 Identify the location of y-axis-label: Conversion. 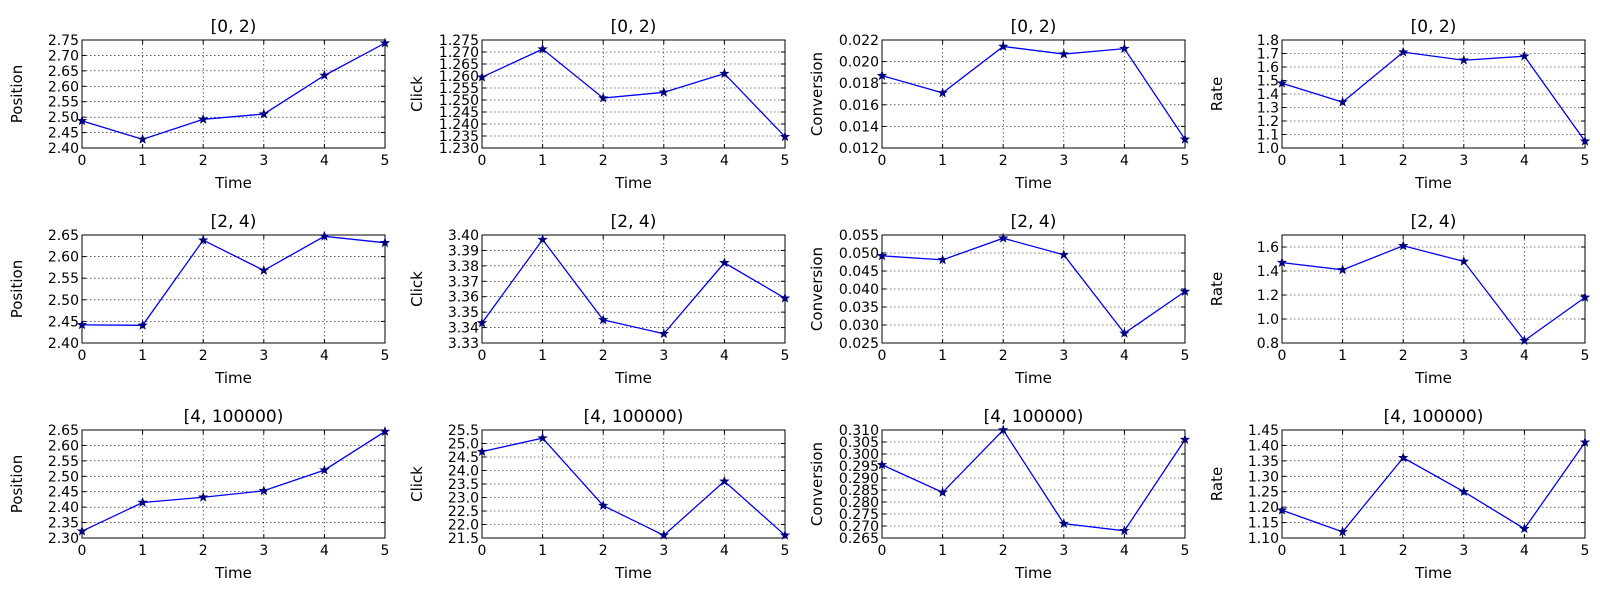
(817, 289).